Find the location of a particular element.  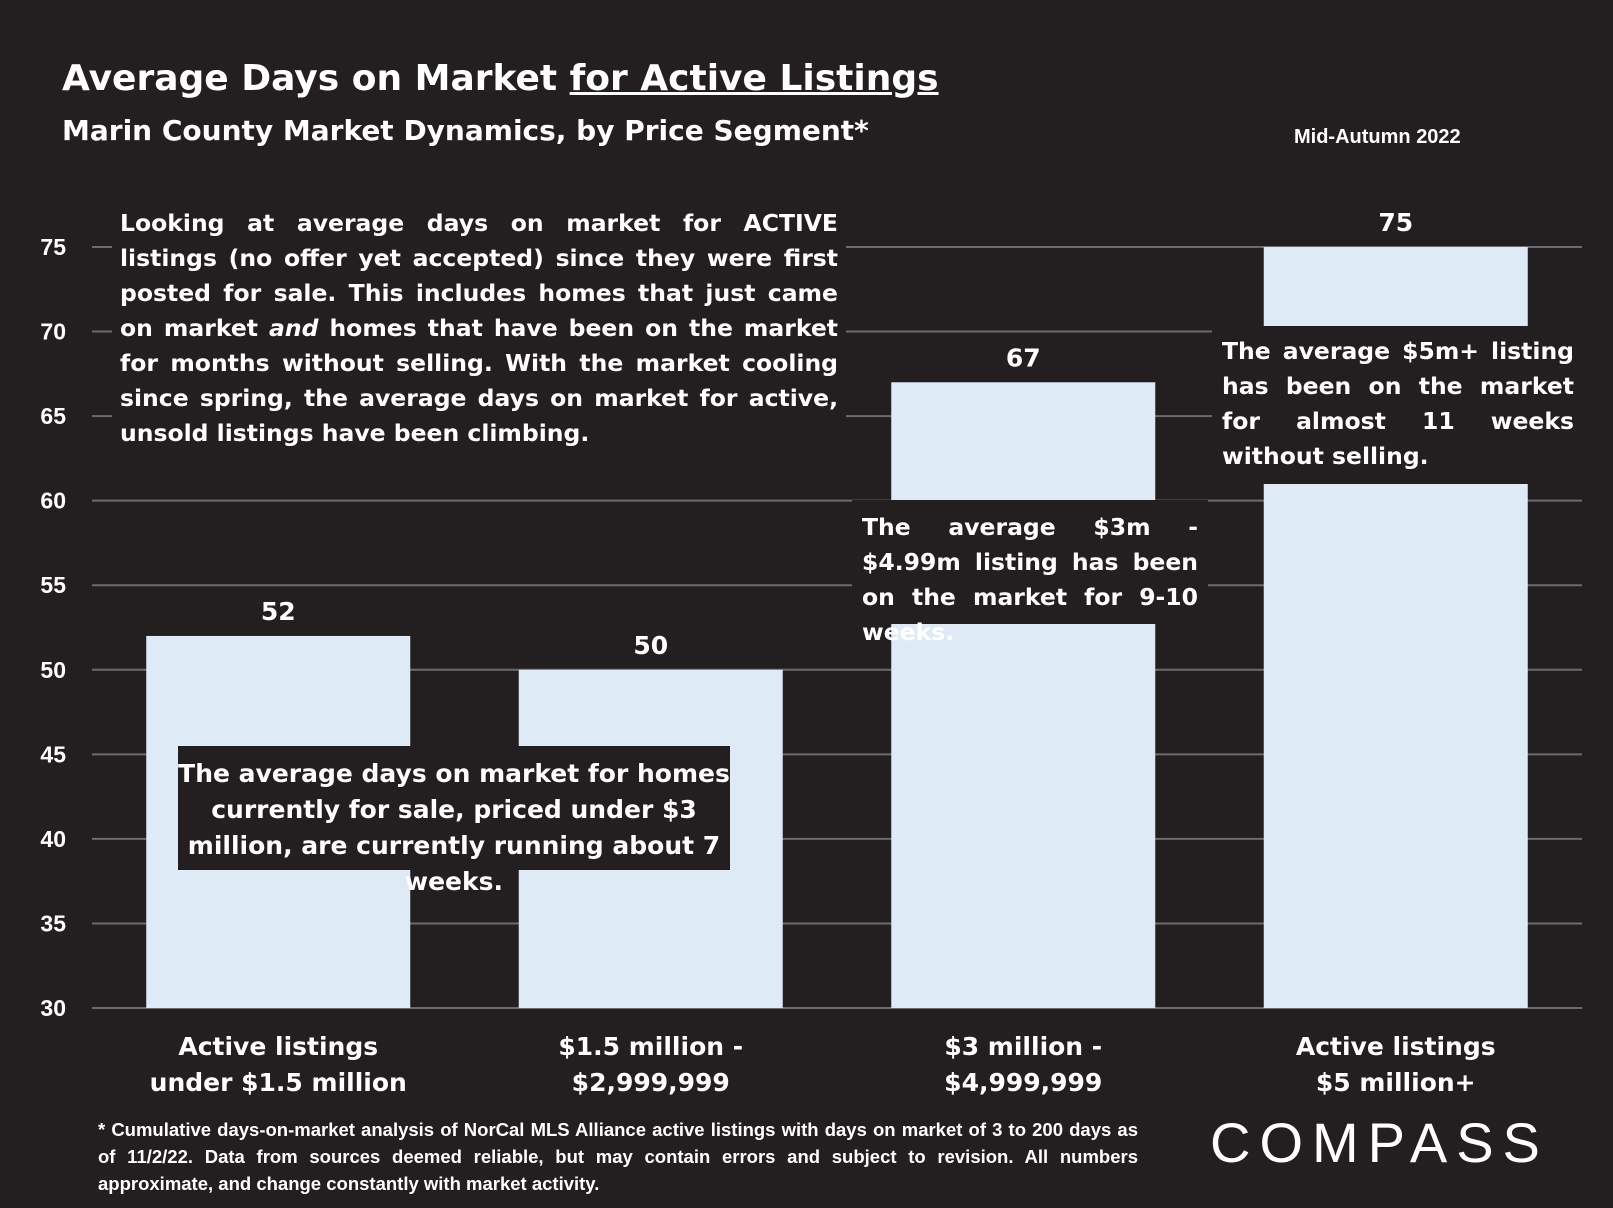

bar-value-label: 50 is located at coordinates (650, 645).